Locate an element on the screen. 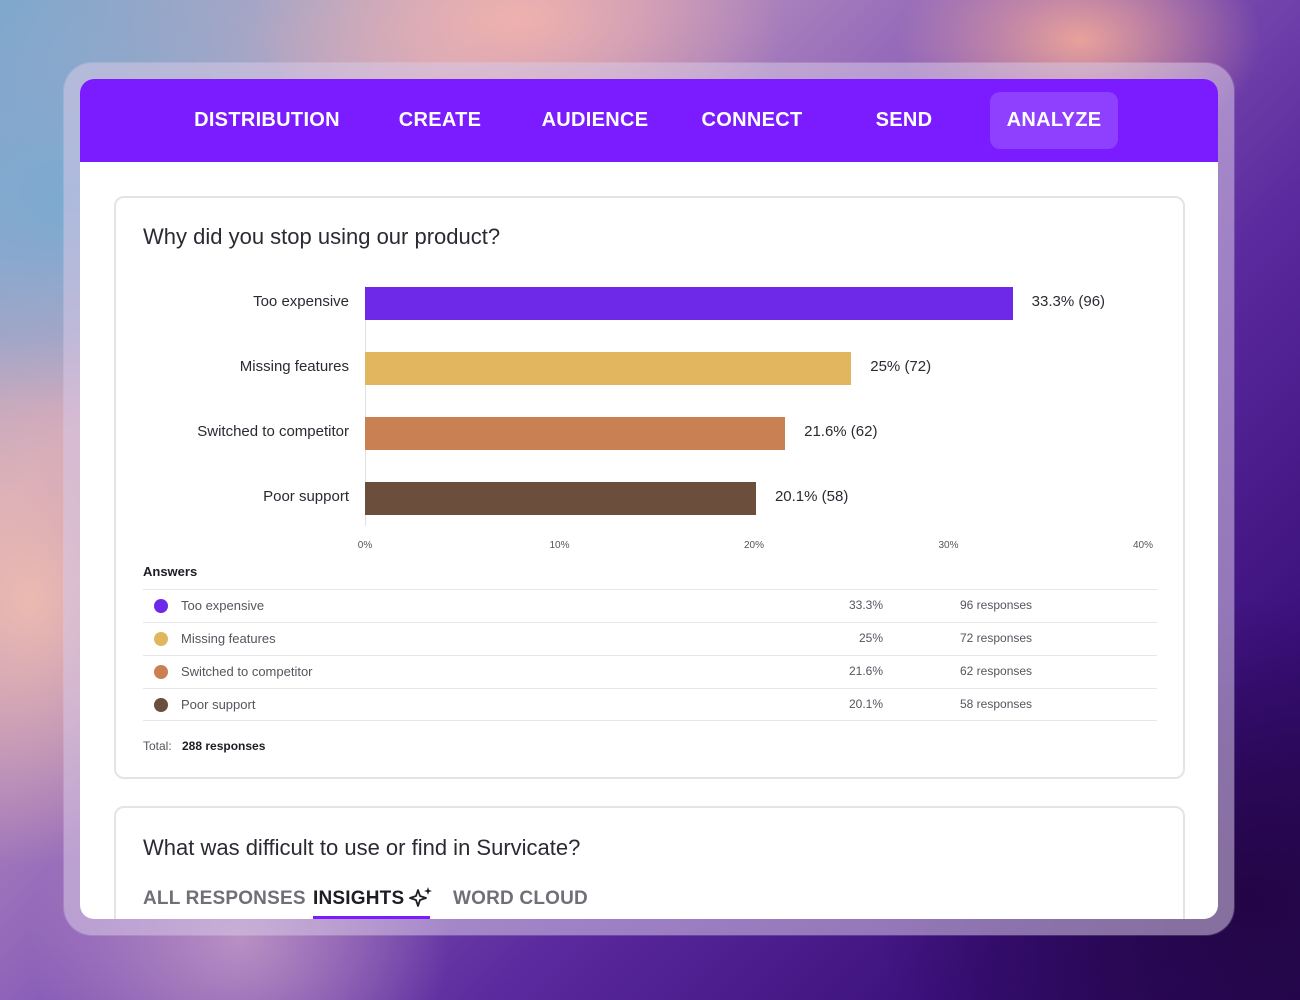 The height and width of the screenshot is (1000, 1300). axis-tick-label: 40% is located at coordinates (1143, 545).